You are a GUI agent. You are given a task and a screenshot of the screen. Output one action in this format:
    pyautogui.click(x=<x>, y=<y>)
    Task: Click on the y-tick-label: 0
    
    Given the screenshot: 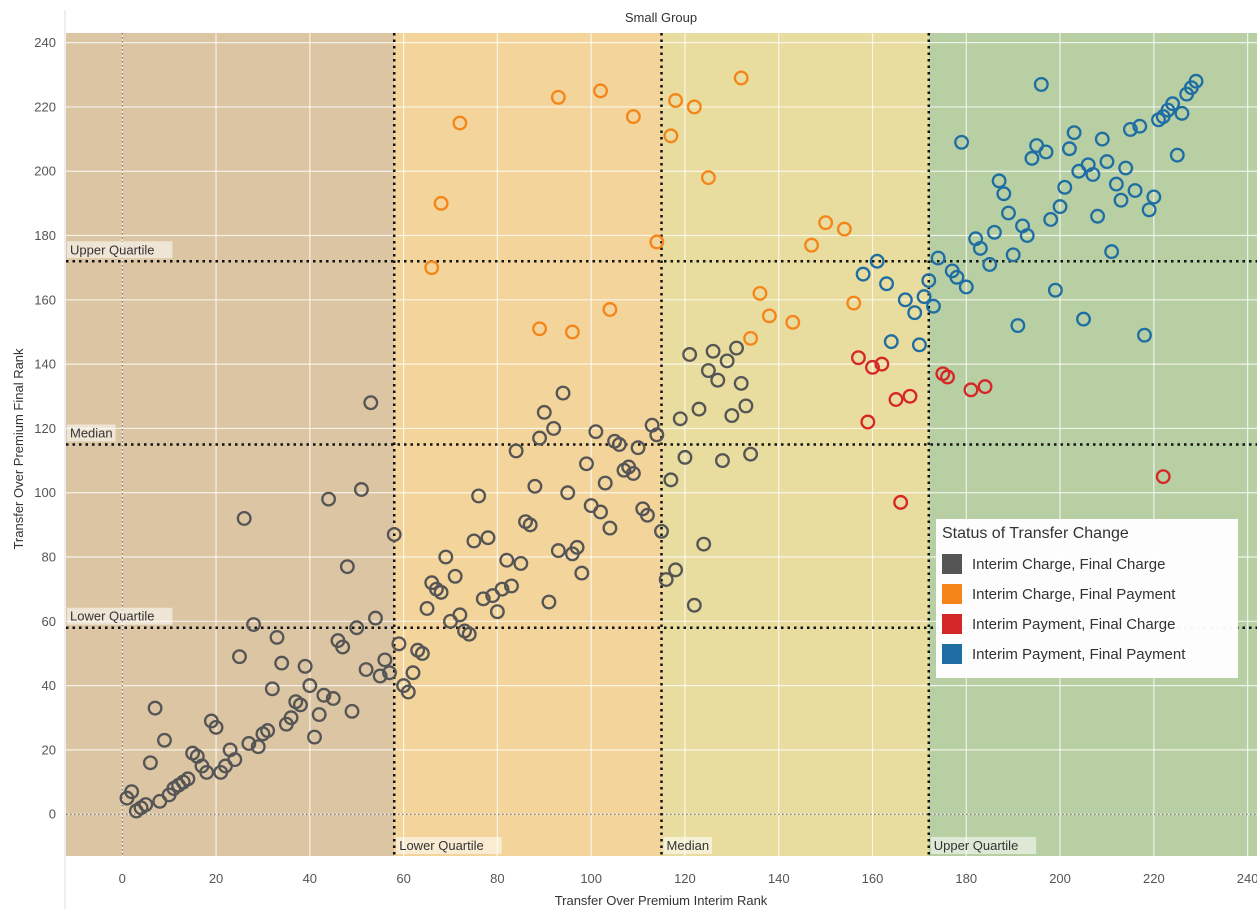 What is the action you would take?
    pyautogui.click(x=52, y=814)
    